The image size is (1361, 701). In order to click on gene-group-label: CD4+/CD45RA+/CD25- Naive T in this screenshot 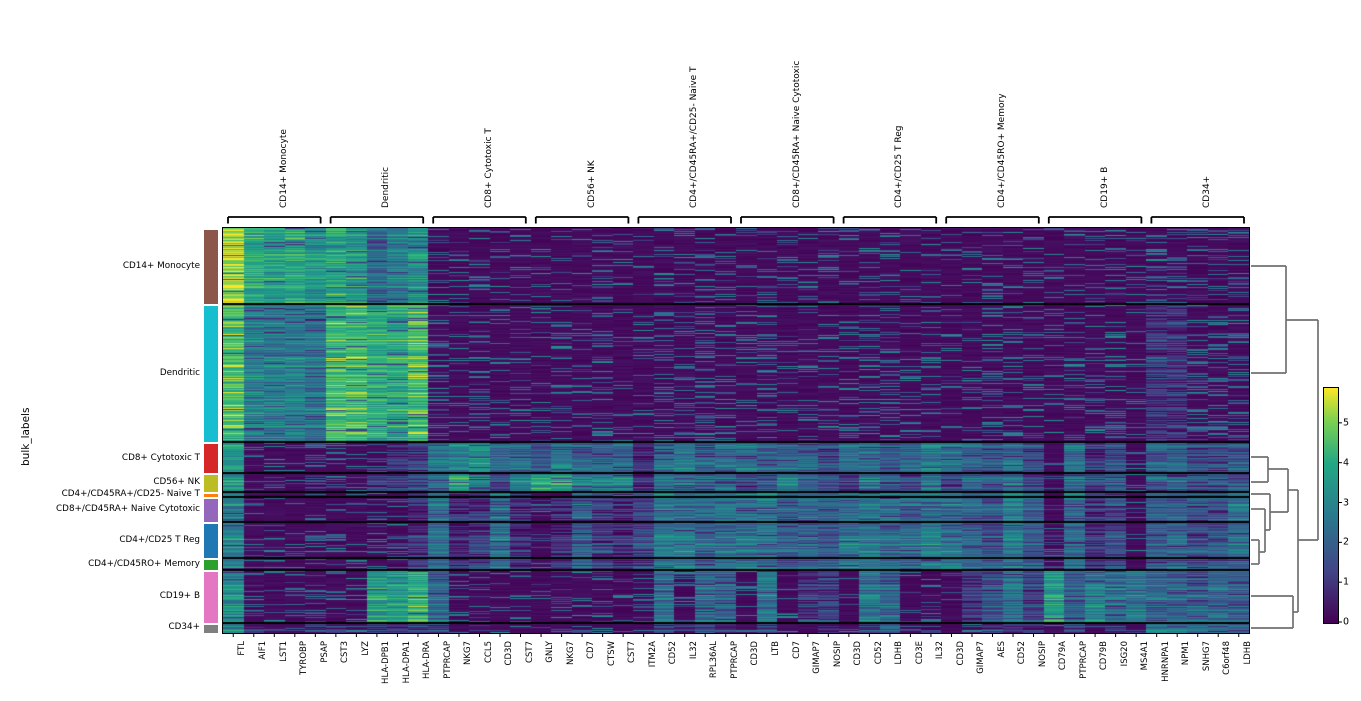, I will do `click(694, 137)`.